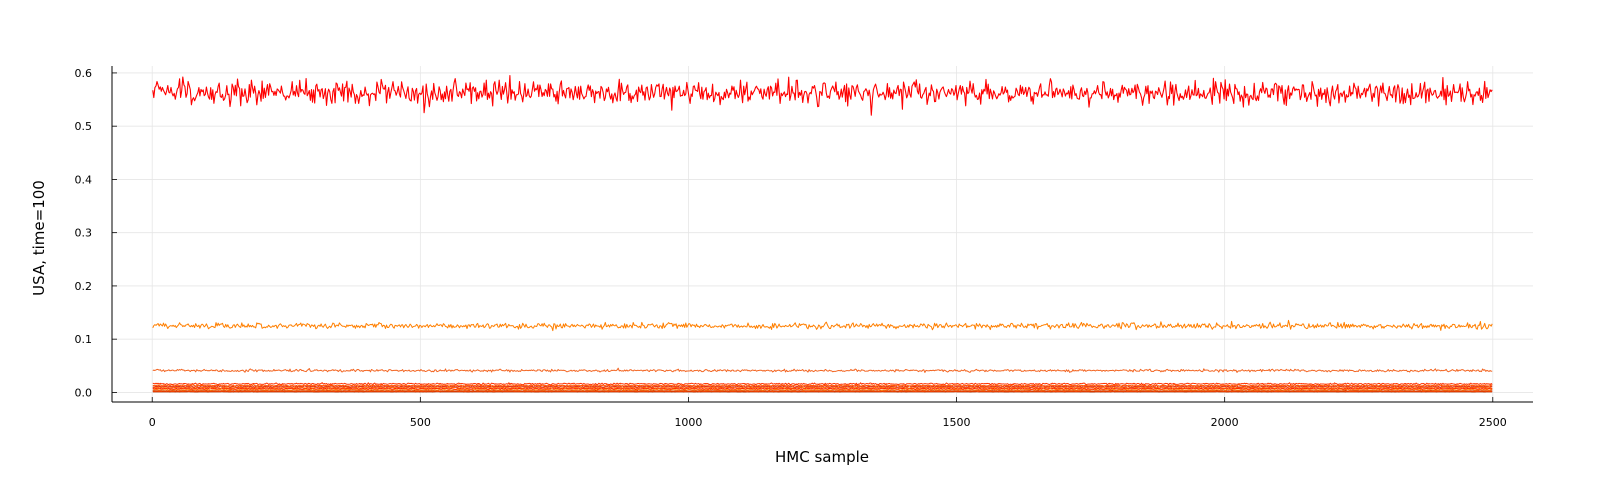 This screenshot has height=500, width=1600. Describe the element at coordinates (152, 422) in the screenshot. I see `x-tick-label: 0` at that location.